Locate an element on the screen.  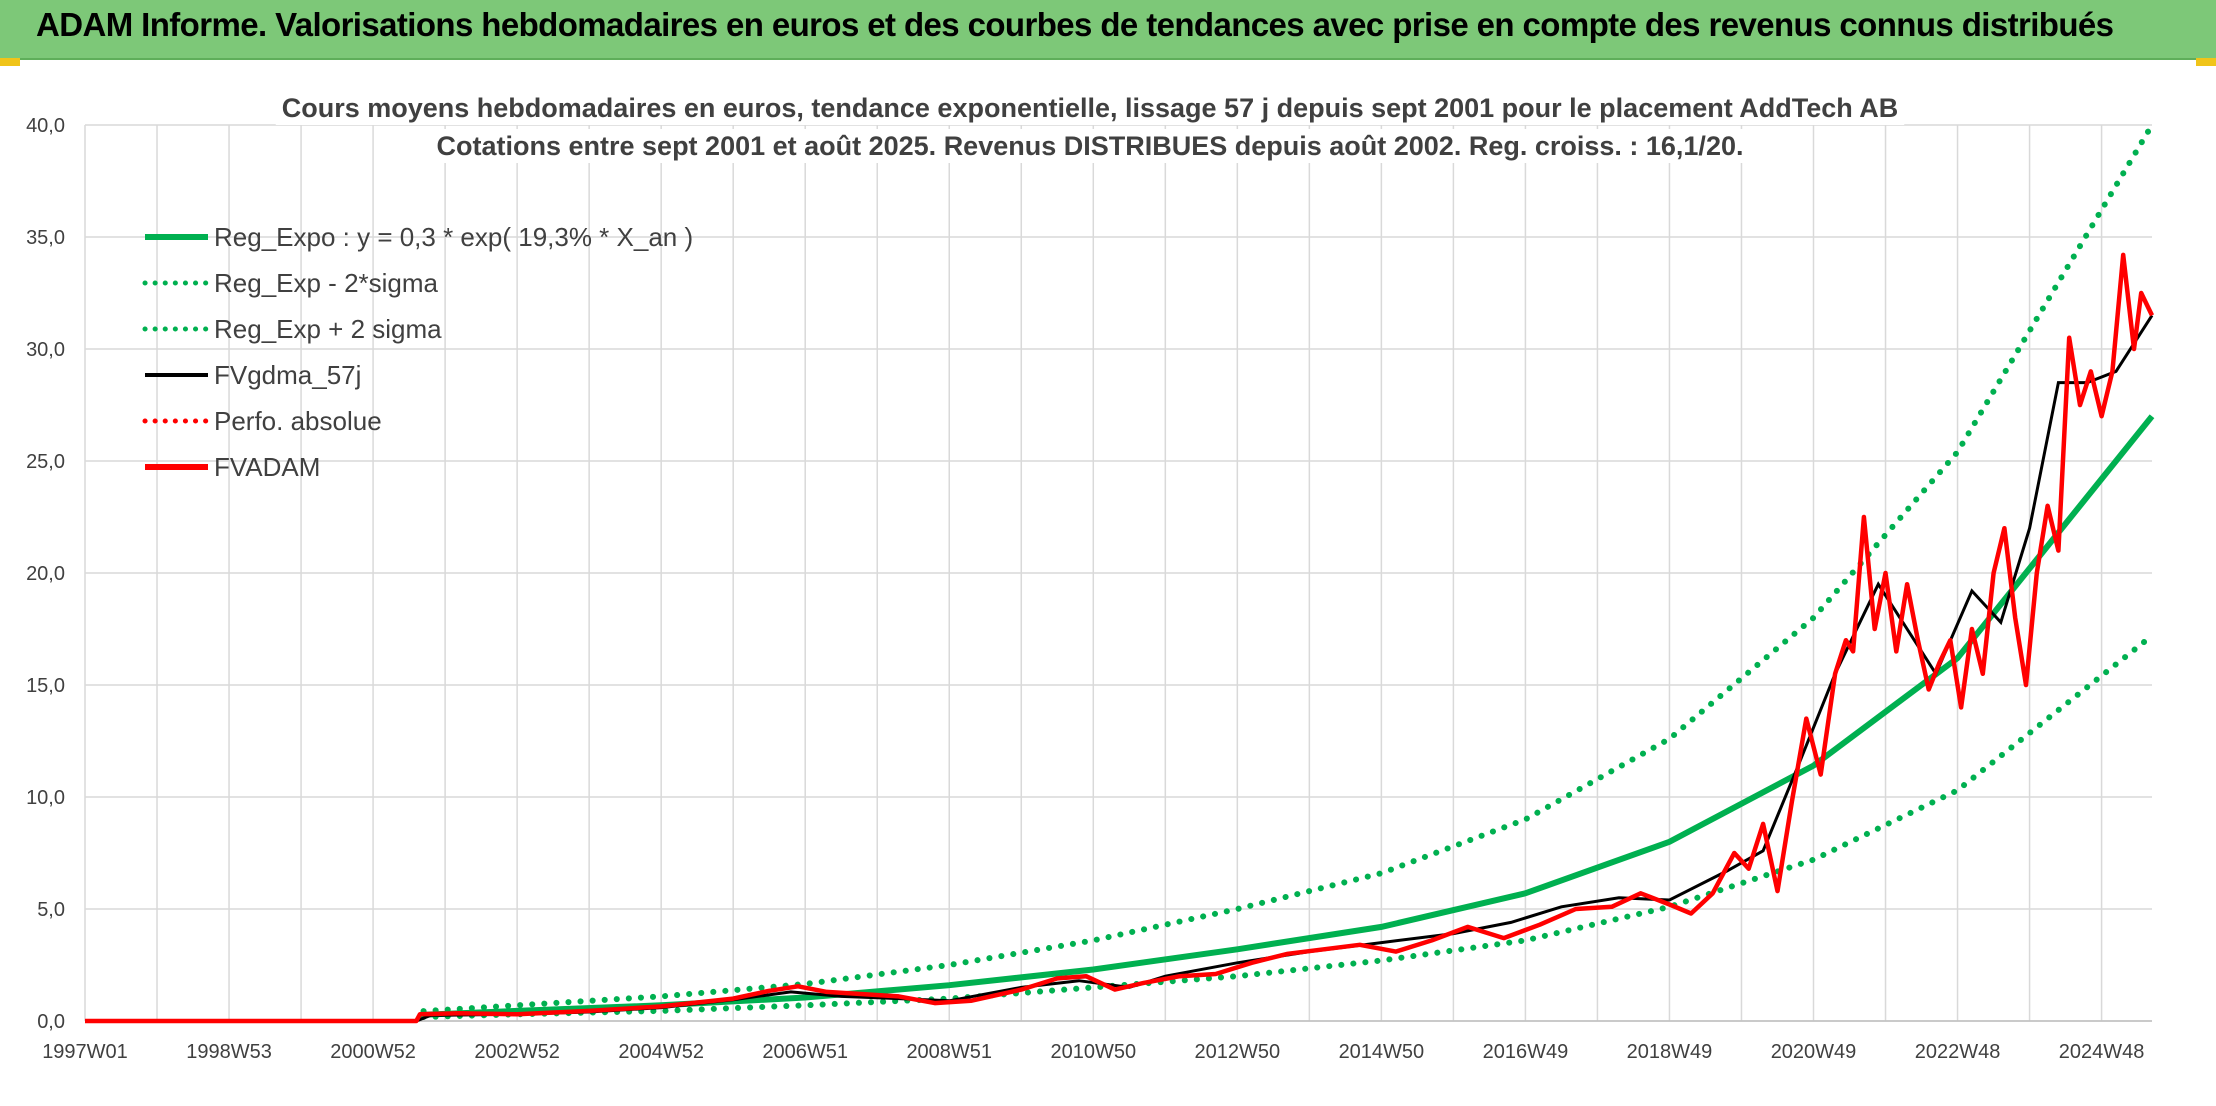
x-tick-label: 2016W49 is located at coordinates (1526, 1052).